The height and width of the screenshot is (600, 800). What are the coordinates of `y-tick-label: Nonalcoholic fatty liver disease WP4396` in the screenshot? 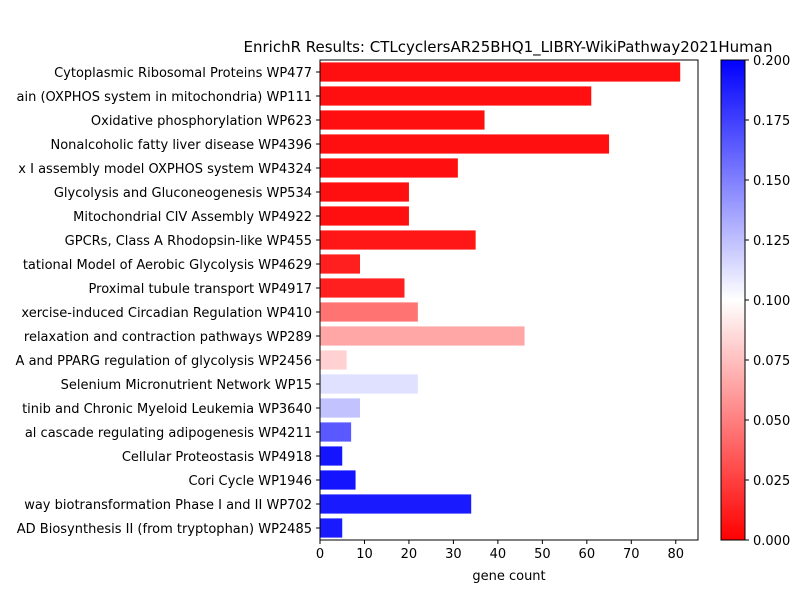 It's located at (181, 145).